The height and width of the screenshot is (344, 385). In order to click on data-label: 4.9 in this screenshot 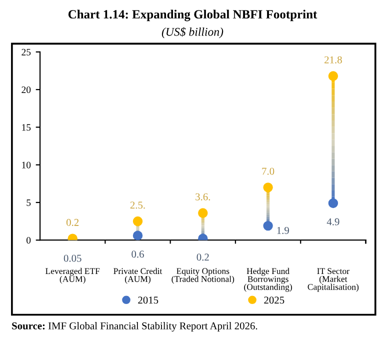, I will do `click(333, 222)`.